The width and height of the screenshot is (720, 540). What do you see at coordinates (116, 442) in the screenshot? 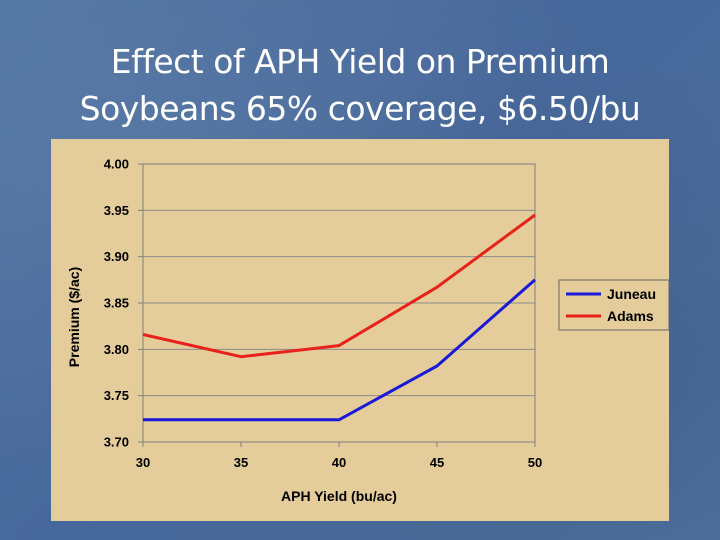
I see `y-tick-label: 3.70` at bounding box center [116, 442].